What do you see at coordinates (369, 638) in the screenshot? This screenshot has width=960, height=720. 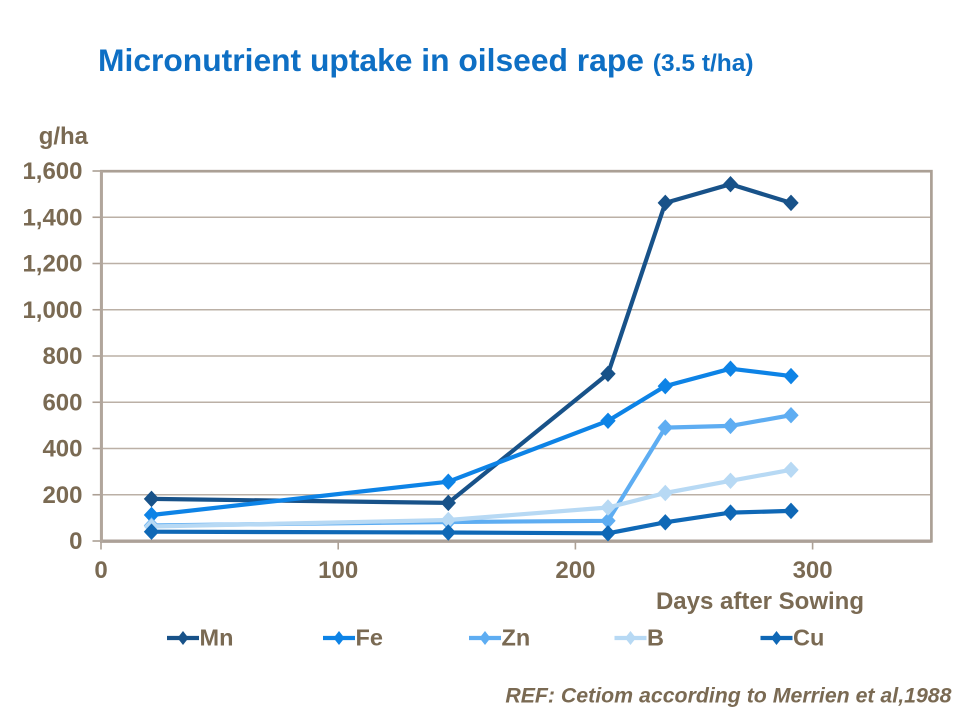 I see `svg-text: Fe` at bounding box center [369, 638].